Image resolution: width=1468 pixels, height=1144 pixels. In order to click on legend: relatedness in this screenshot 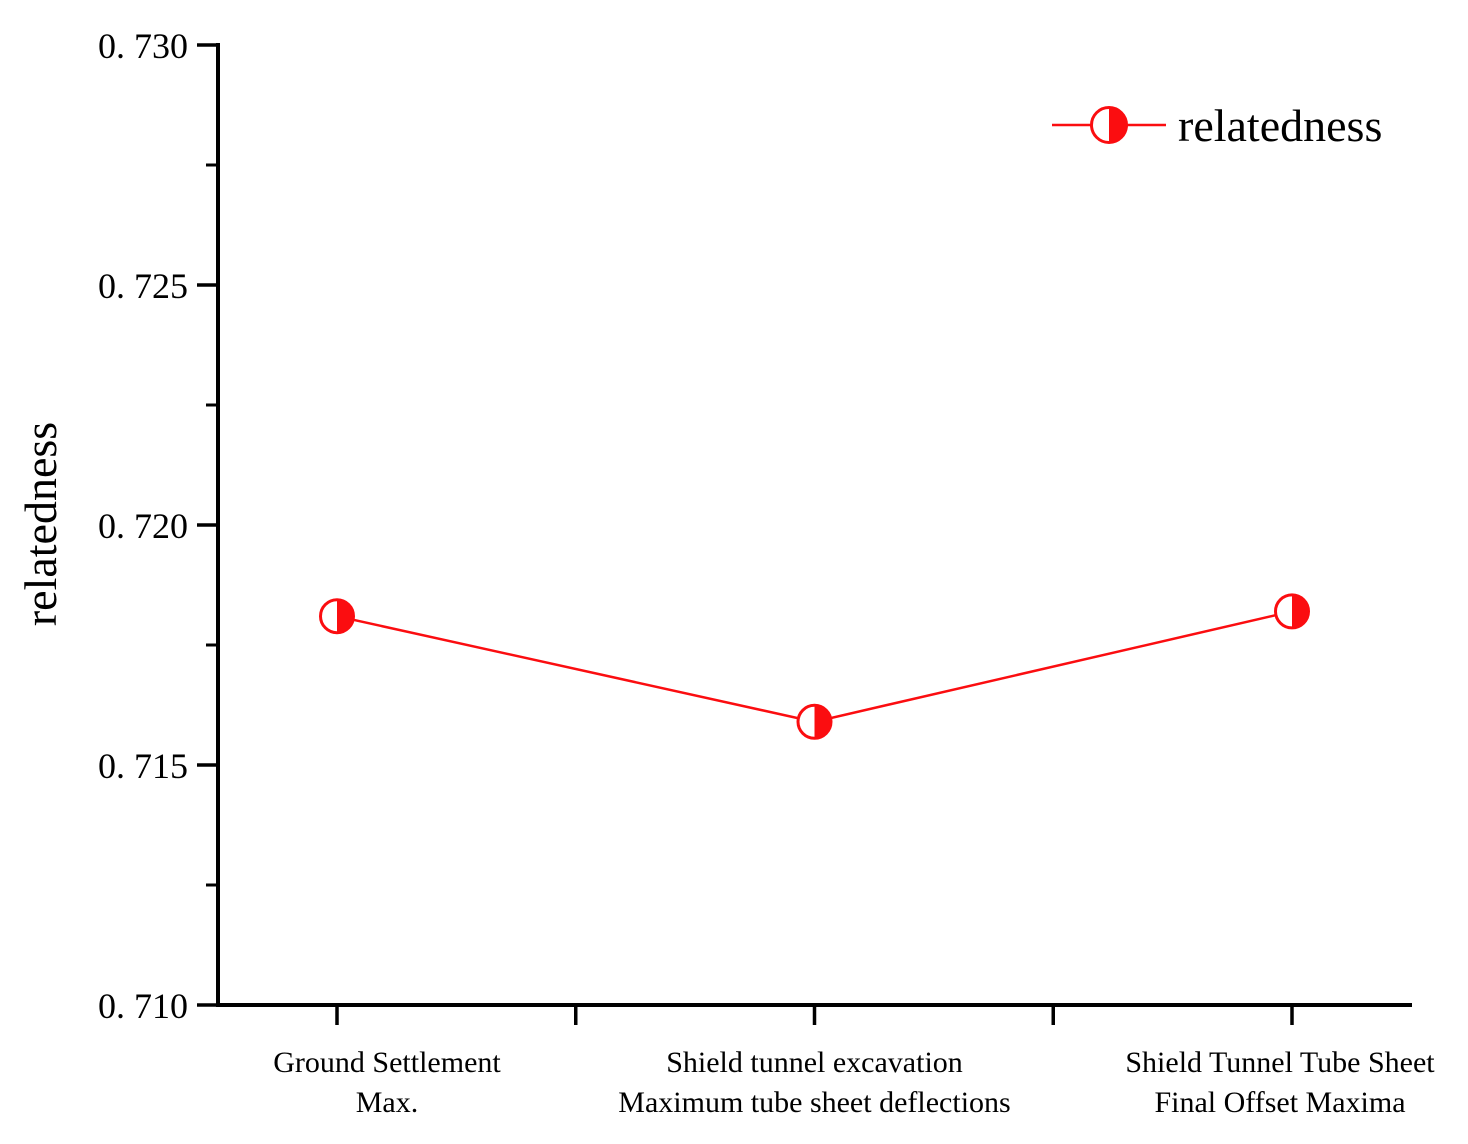, I will do `click(1217, 125)`.